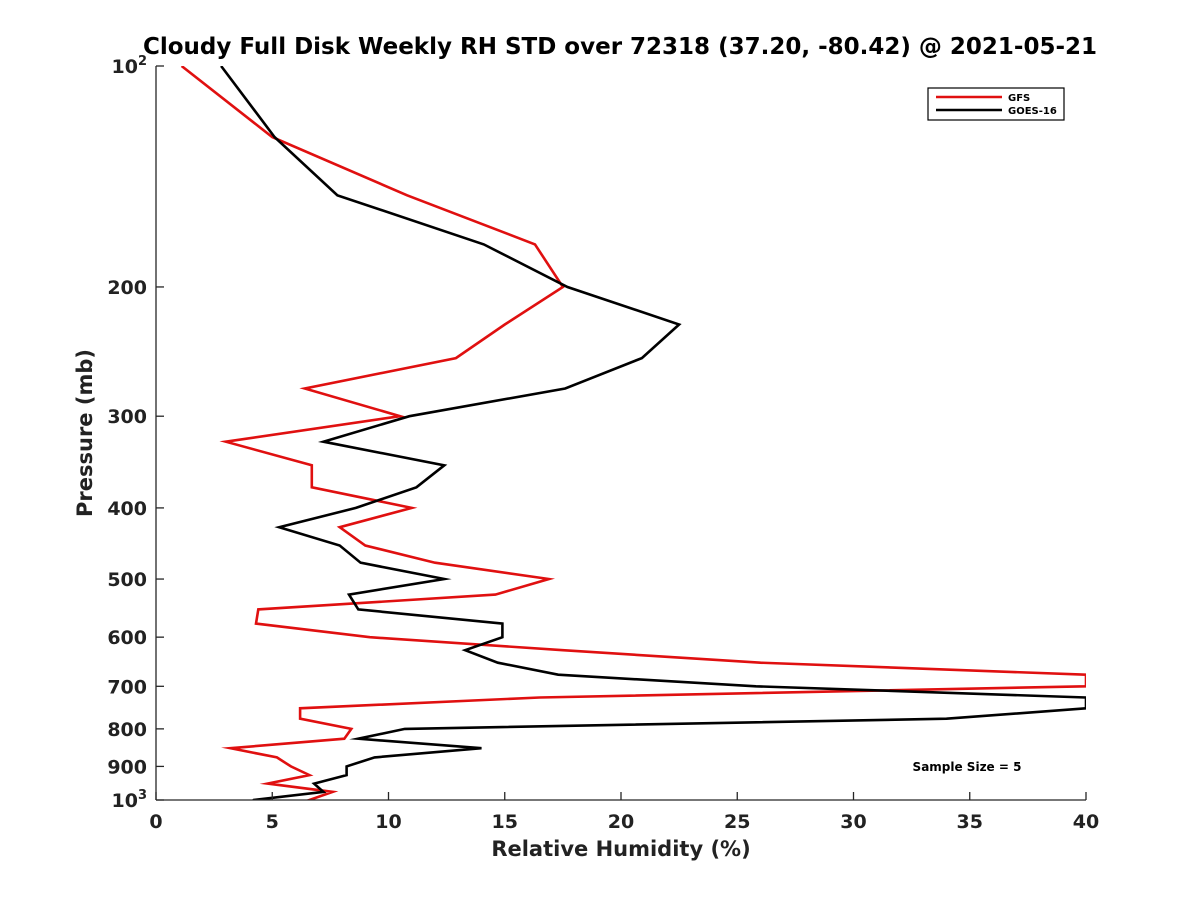 The width and height of the screenshot is (1200, 900). I want to click on legend-box, so click(996, 104).